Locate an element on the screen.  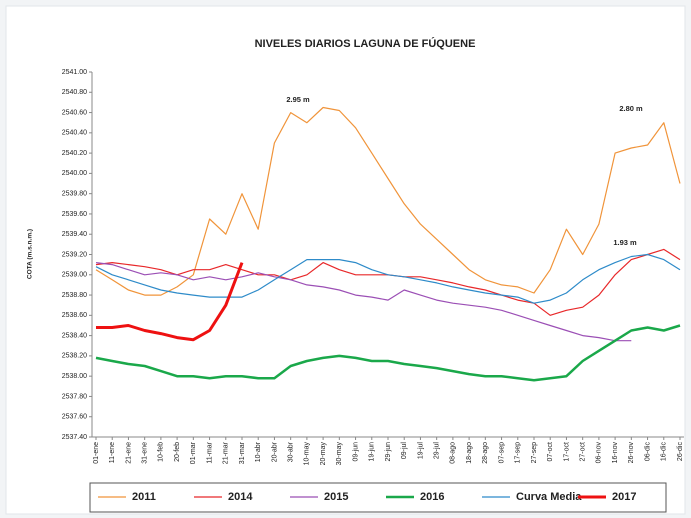
x-tick-label: 30-abr is located at coordinates (291, 451).